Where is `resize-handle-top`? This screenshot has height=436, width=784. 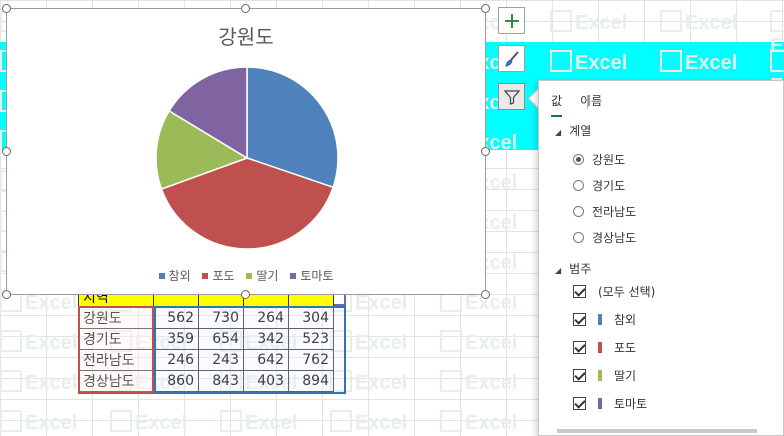
resize-handle-top is located at coordinates (245, 8).